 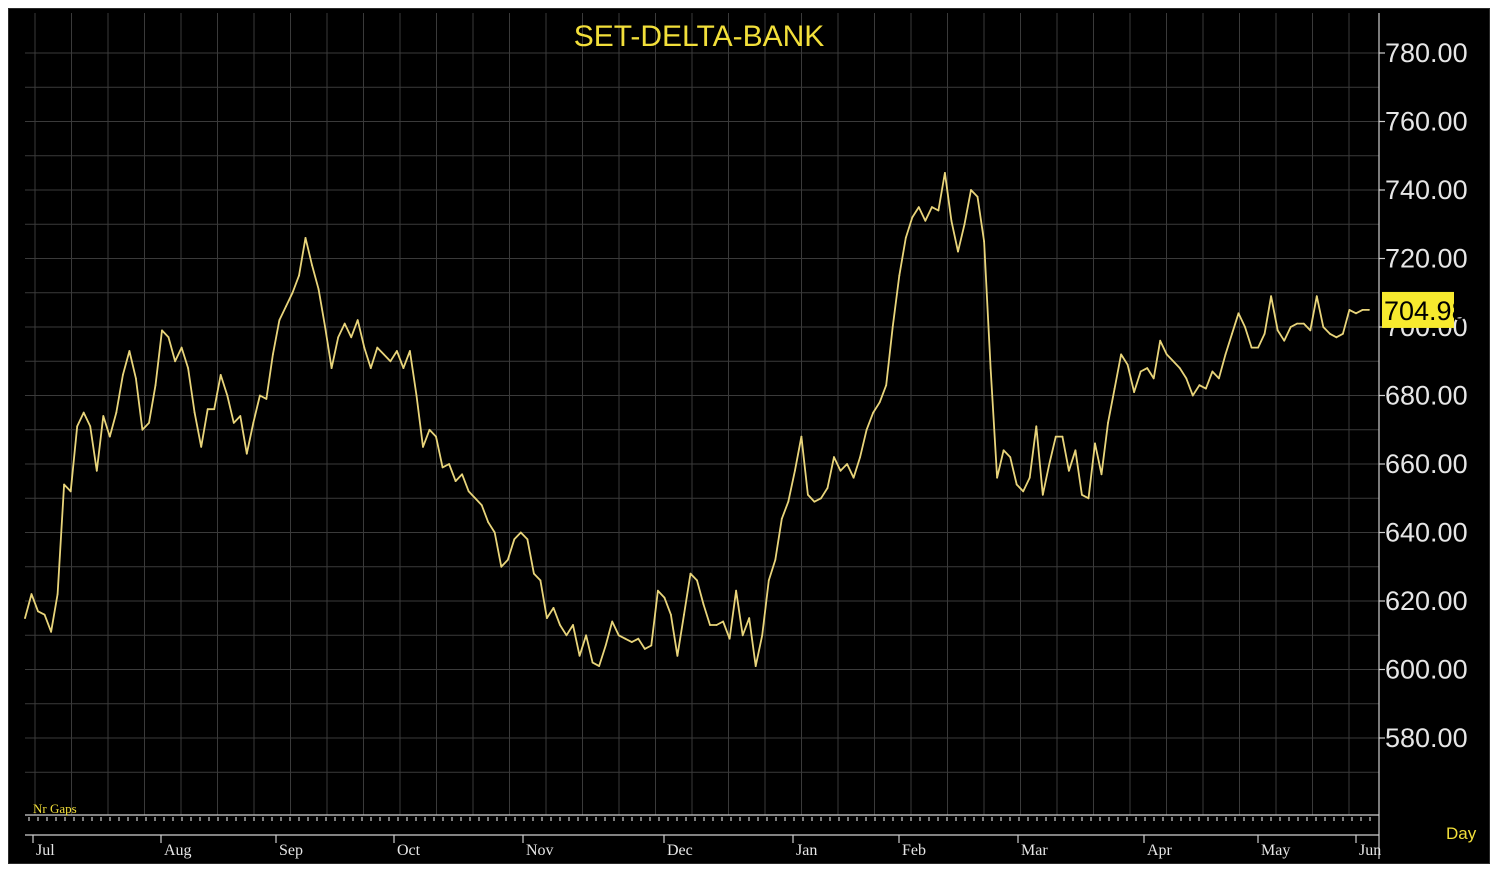 What do you see at coordinates (1426, 259) in the screenshot?
I see `y-tick-label: 720.00` at bounding box center [1426, 259].